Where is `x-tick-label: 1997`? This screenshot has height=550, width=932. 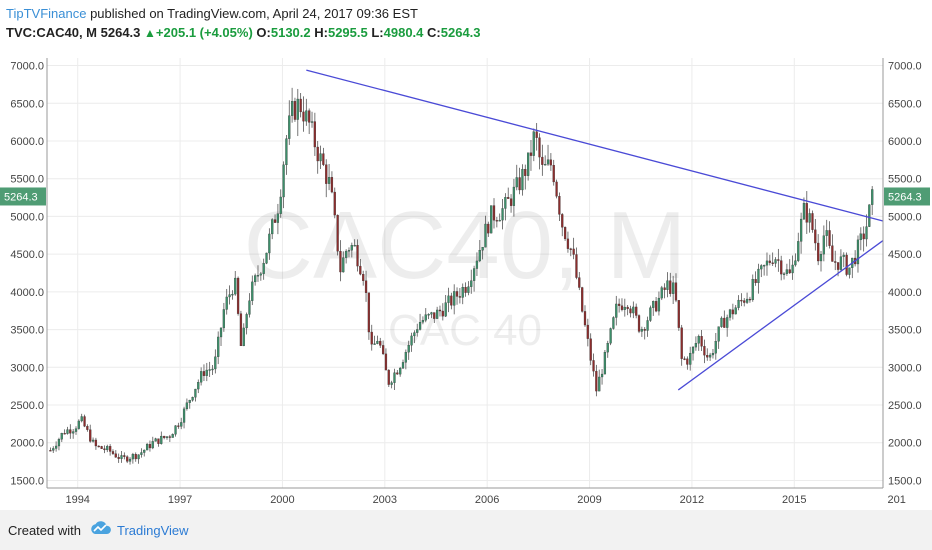
x-tick-label: 1997 is located at coordinates (180, 500).